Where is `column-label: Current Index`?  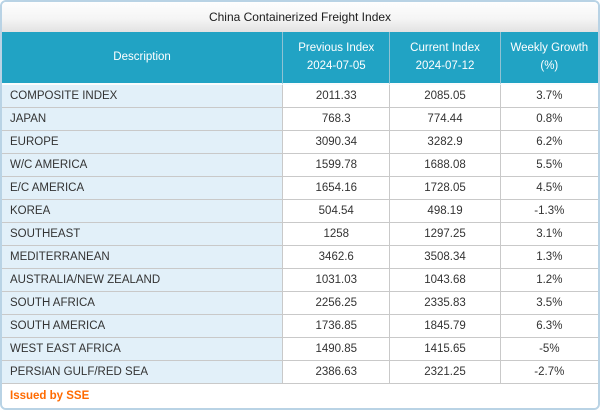 column-label: Current Index is located at coordinates (445, 47).